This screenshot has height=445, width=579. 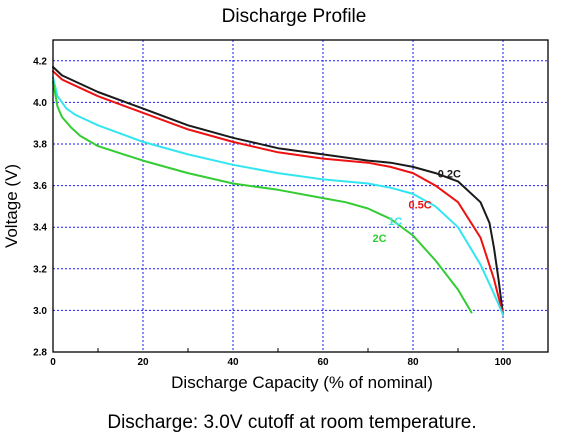 What do you see at coordinates (40, 353) in the screenshot?
I see `y-tick-label: 2.8` at bounding box center [40, 353].